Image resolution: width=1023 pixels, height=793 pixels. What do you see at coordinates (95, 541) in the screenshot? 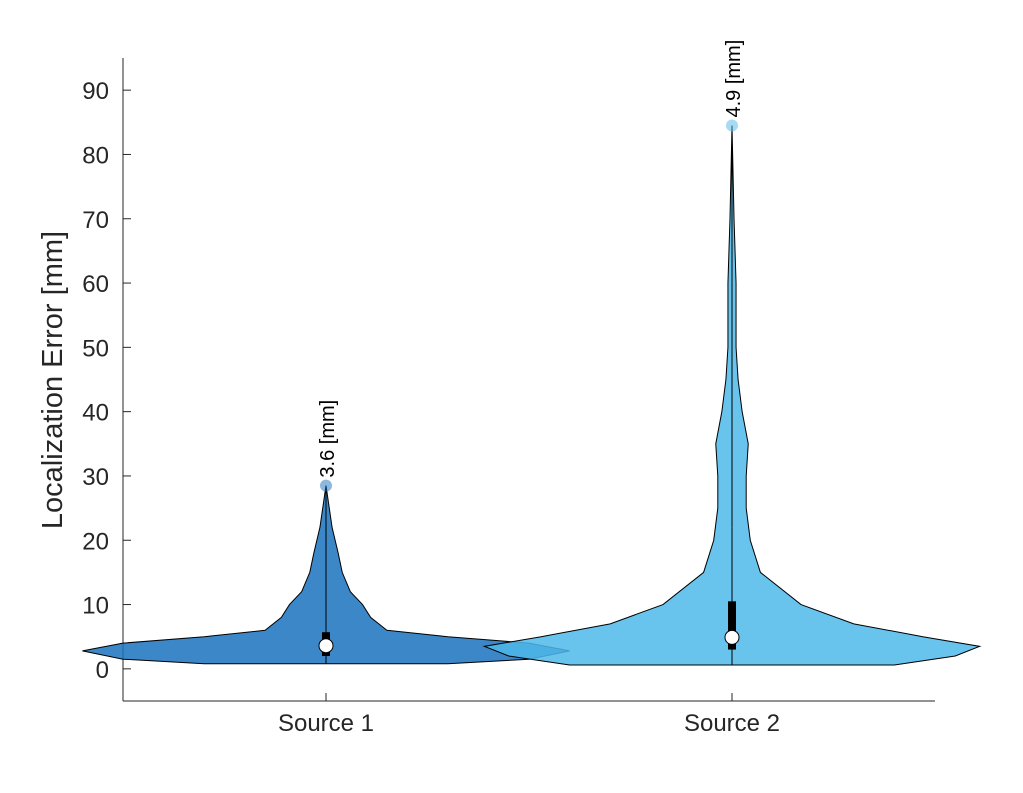
I see `y-tick-label: 20` at bounding box center [95, 541].